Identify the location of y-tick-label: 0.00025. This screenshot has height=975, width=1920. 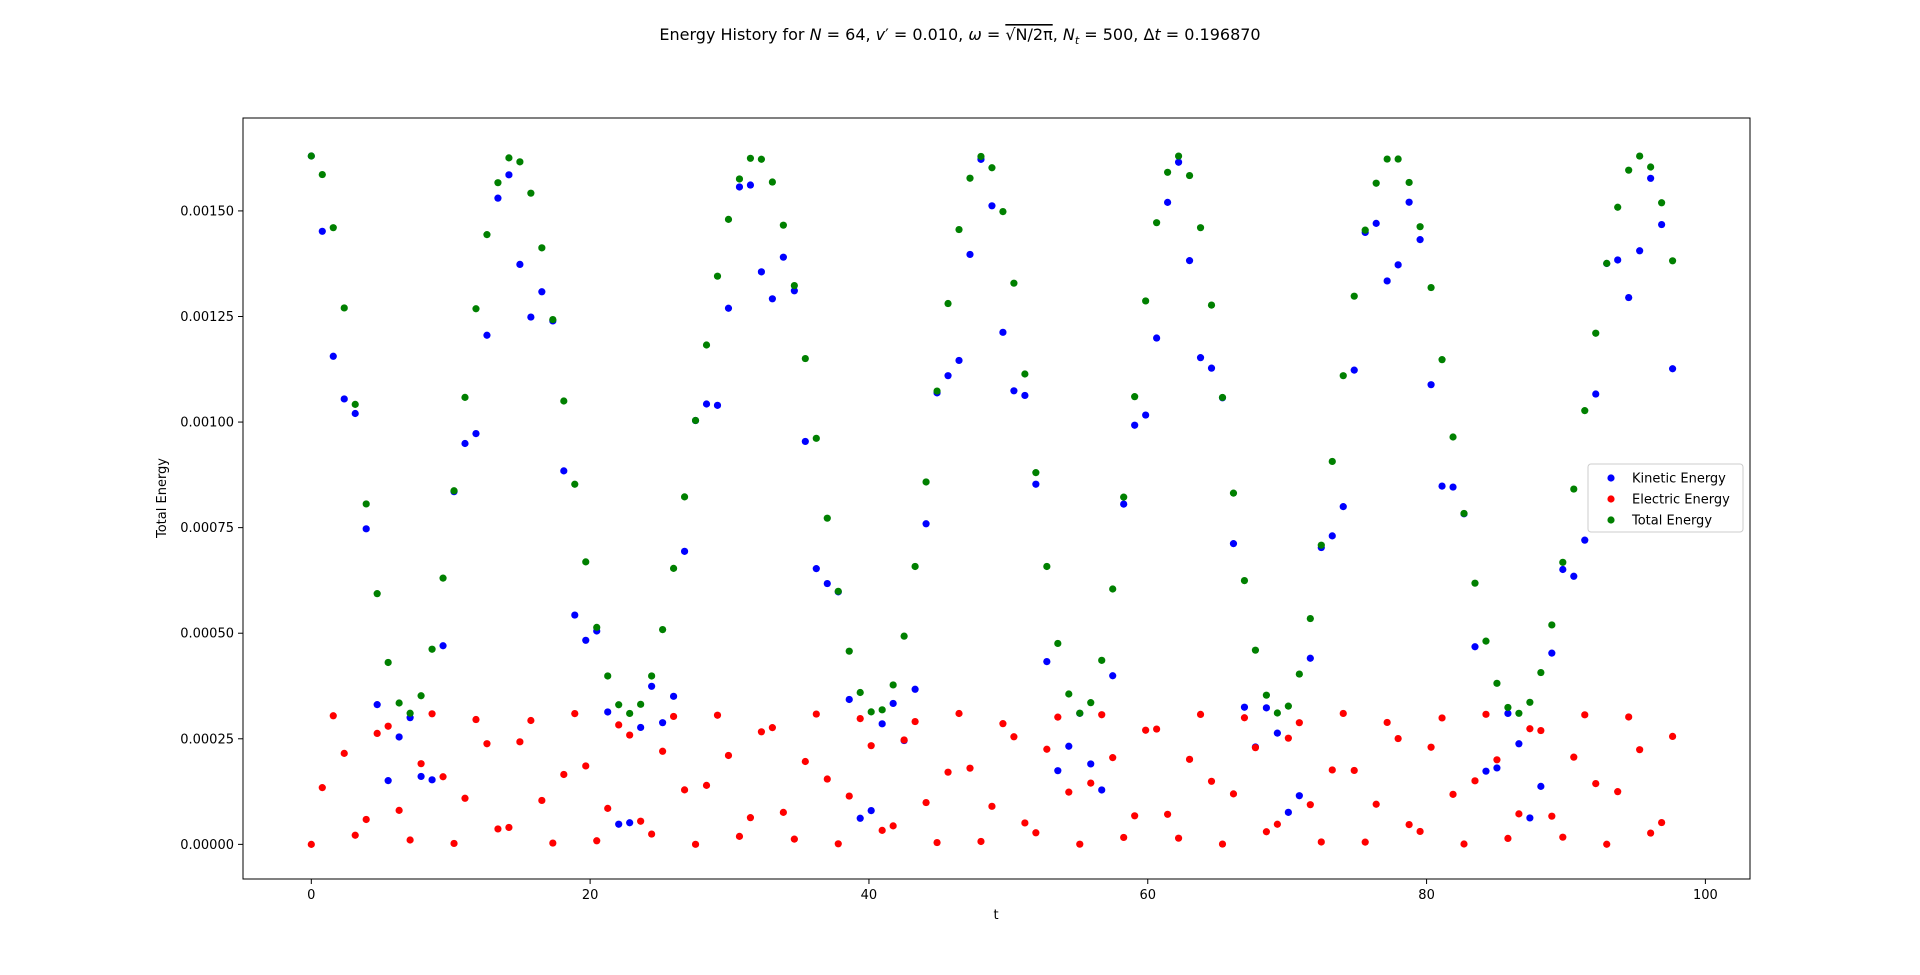
(207, 739).